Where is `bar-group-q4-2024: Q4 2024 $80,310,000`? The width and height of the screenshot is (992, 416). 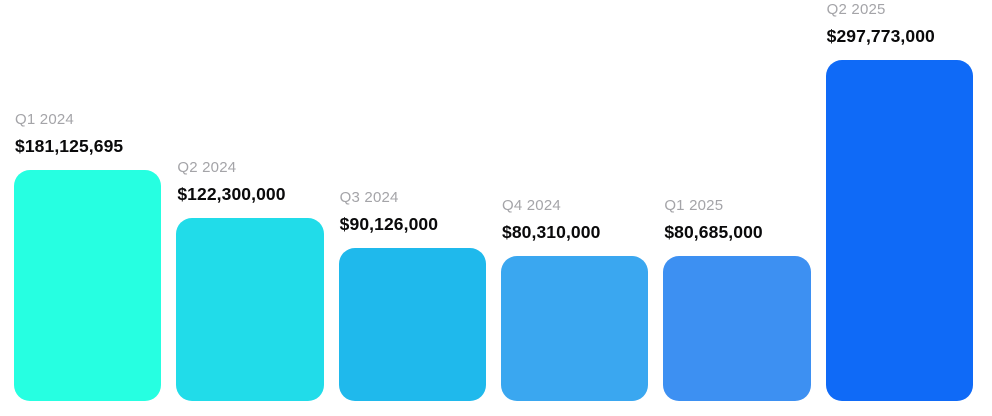
bar-group-q4-2024: Q4 2024 $80,310,000 is located at coordinates (574, 298).